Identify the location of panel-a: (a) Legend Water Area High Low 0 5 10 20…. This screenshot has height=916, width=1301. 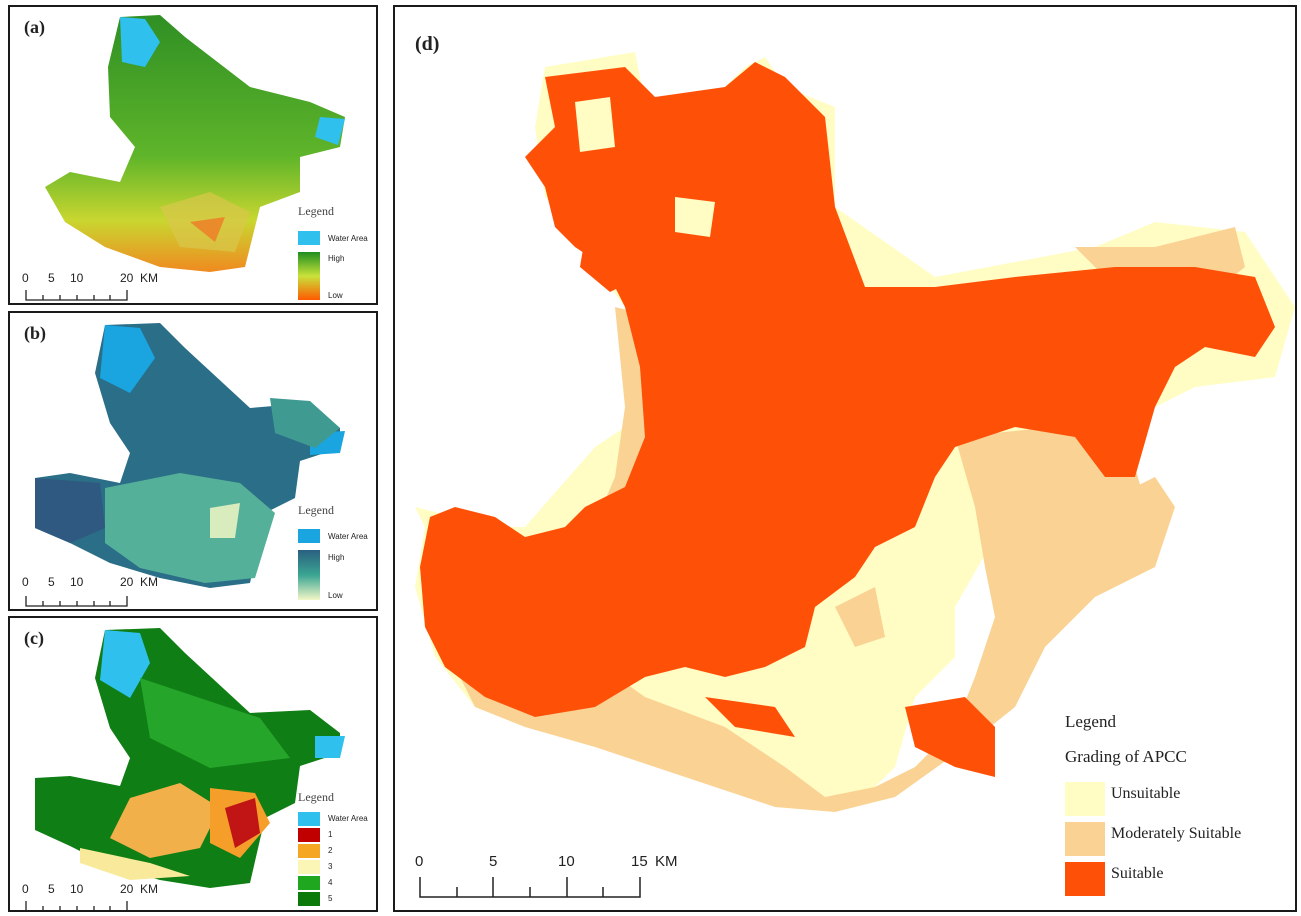
(193, 155).